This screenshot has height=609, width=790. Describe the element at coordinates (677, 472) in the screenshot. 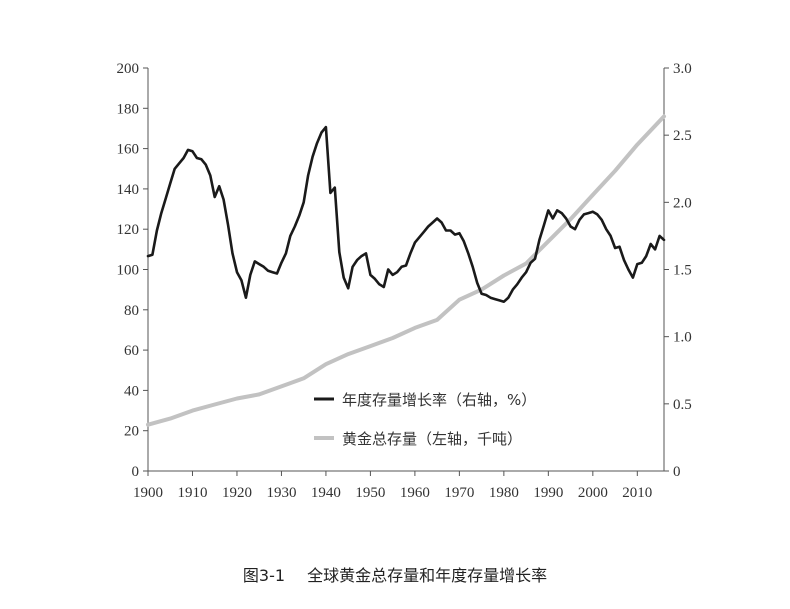

I see `right-tick-label: 0` at that location.